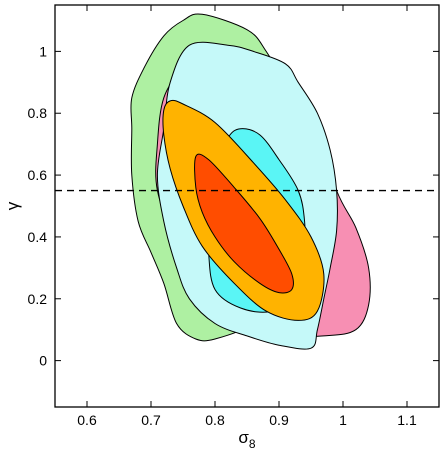  What do you see at coordinates (12, 205) in the screenshot?
I see `y-axis-label: γ` at bounding box center [12, 205].